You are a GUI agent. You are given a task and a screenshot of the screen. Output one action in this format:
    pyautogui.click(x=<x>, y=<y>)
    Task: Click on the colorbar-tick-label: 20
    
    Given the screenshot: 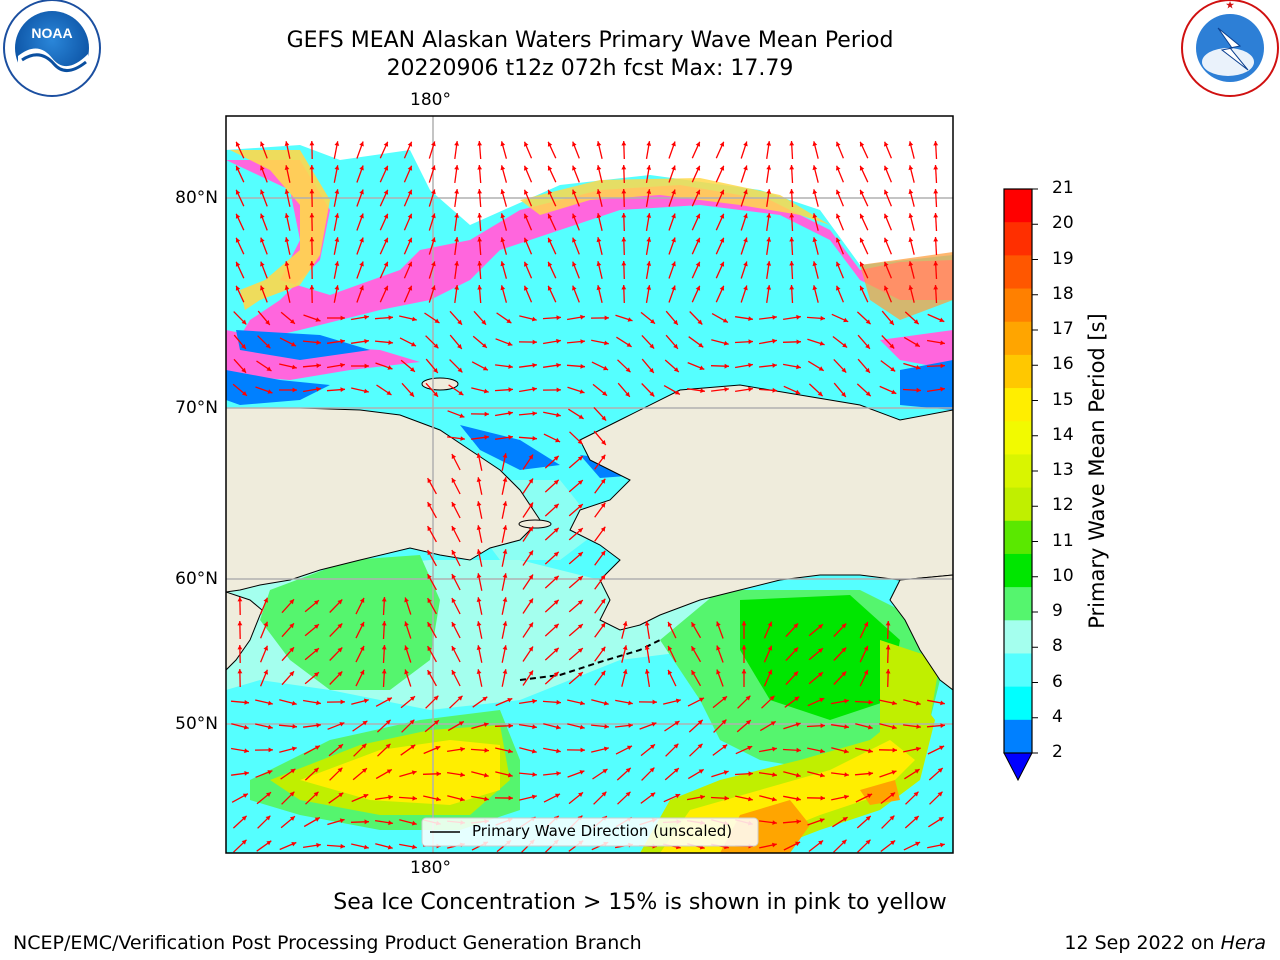 What is the action you would take?
    pyautogui.click(x=1063, y=223)
    